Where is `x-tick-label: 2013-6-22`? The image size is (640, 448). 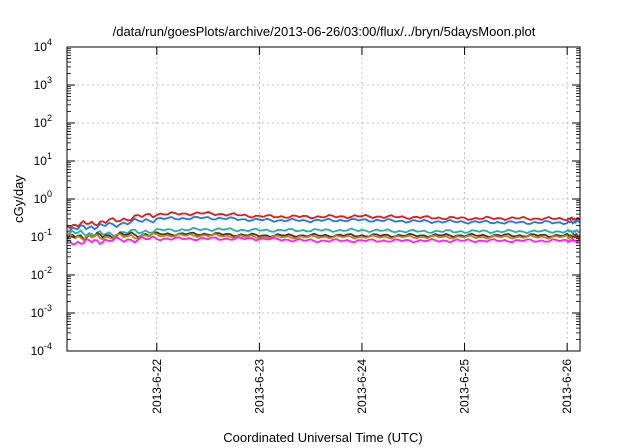 x-tick-label: 2013-6-22 is located at coordinates (157, 386).